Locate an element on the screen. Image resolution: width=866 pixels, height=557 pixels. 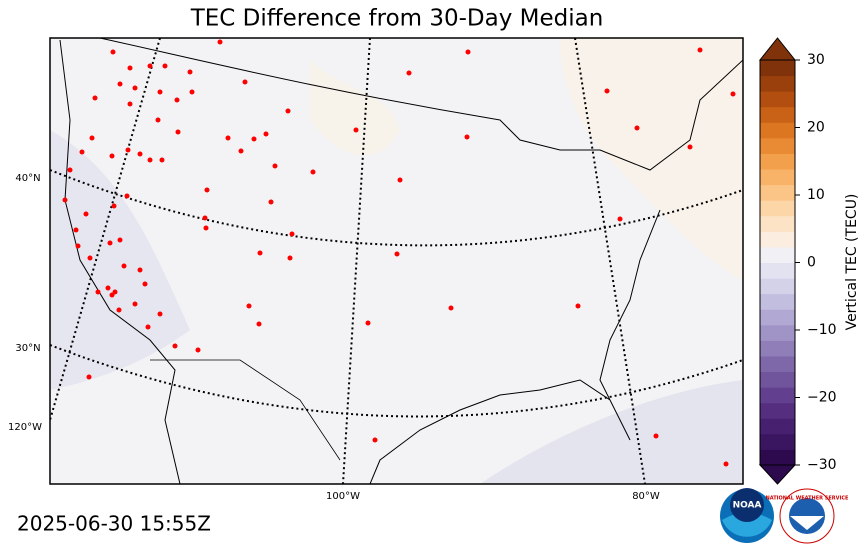
colorbar-tick-label: −30 is located at coordinates (822, 465).